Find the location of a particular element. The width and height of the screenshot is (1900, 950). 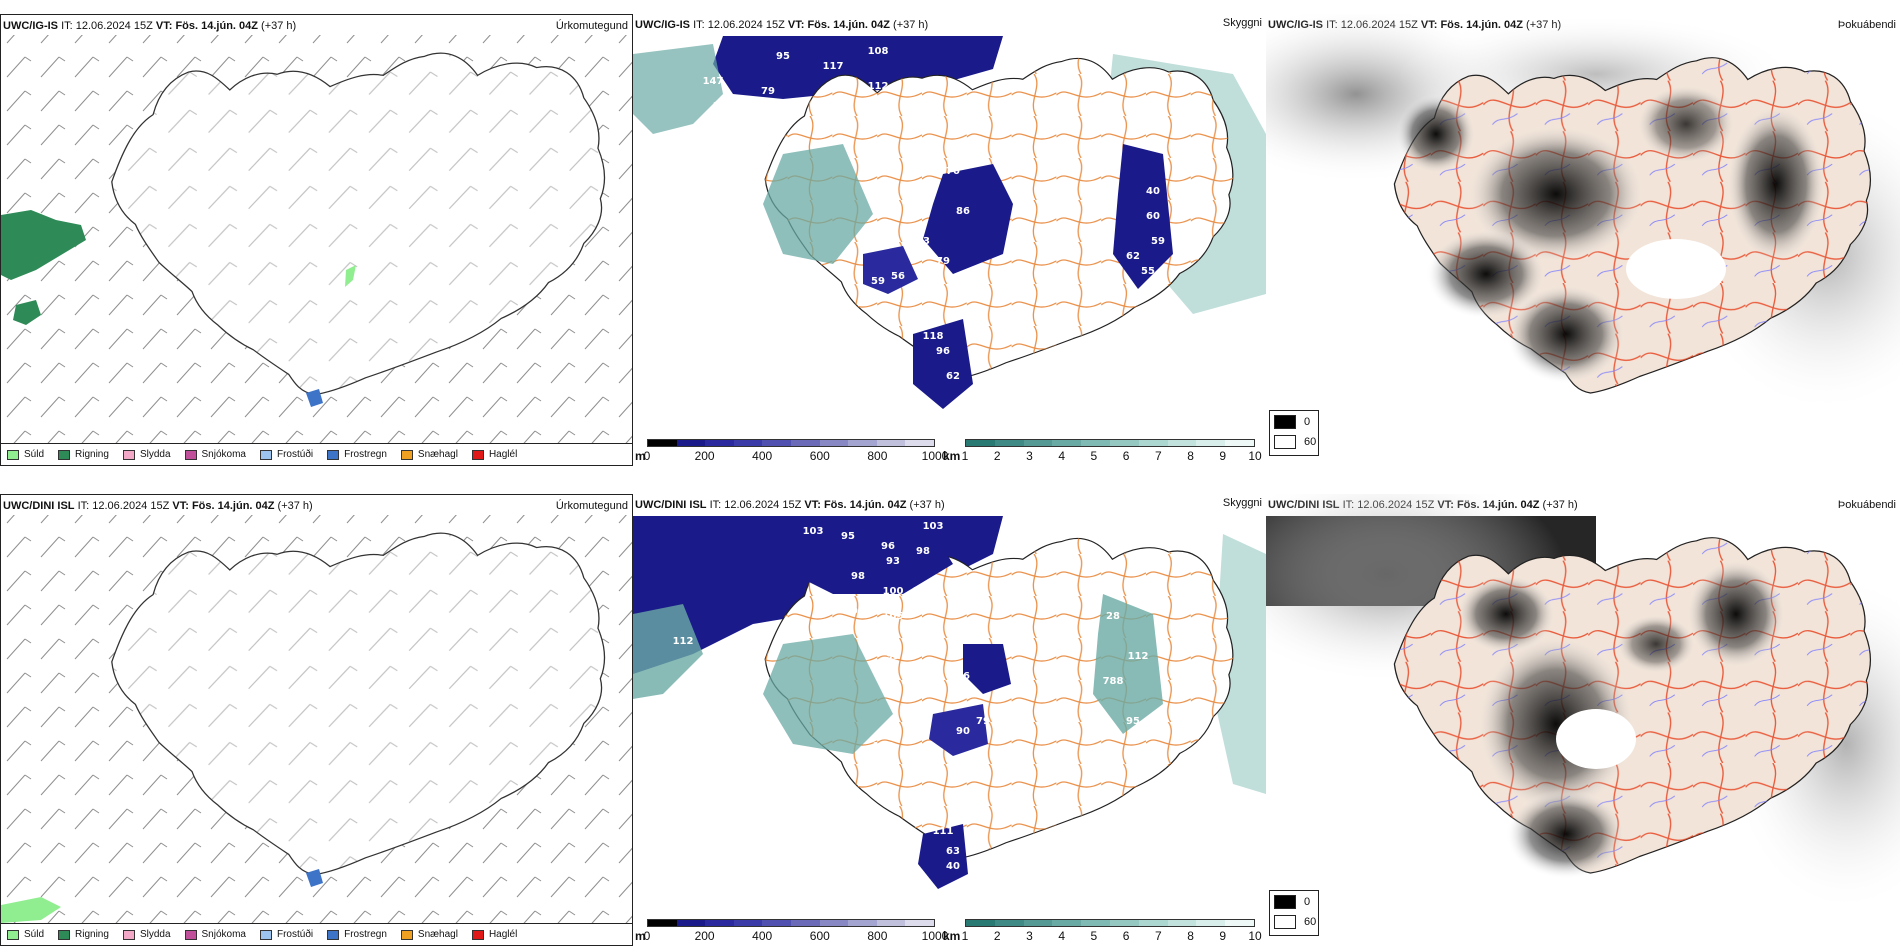

legend-item: Snæhagl is located at coordinates (429, 454).